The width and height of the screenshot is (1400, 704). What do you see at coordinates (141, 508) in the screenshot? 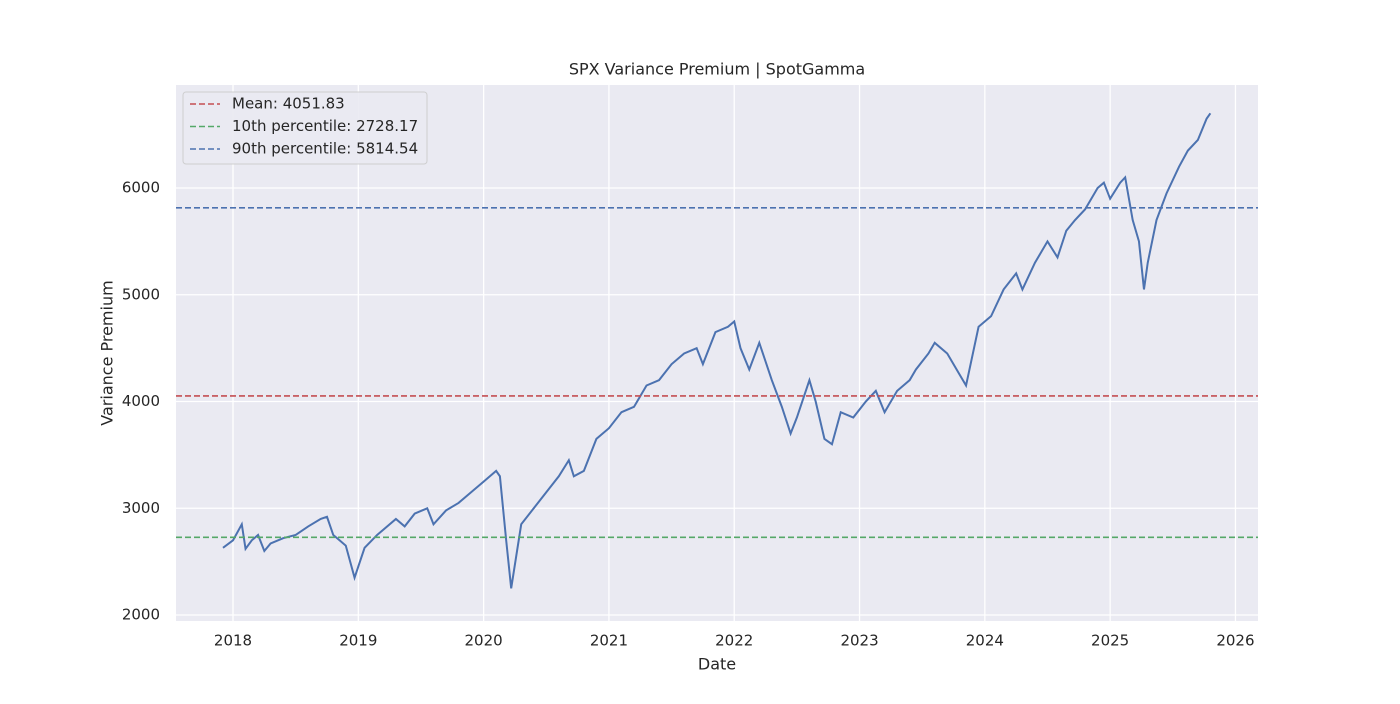
I see `y-tick-label: 3000` at bounding box center [141, 508].